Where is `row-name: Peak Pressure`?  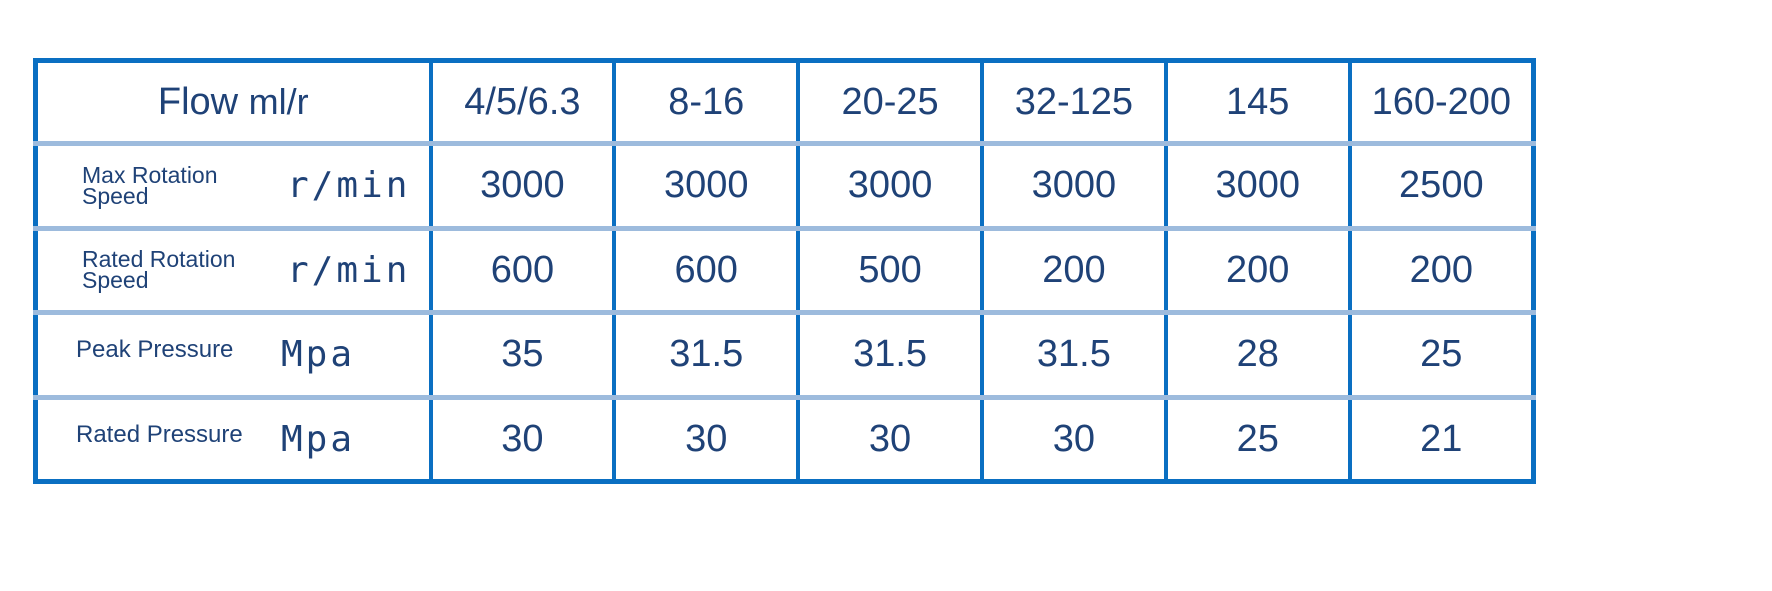 row-name: Peak Pressure is located at coordinates (155, 350).